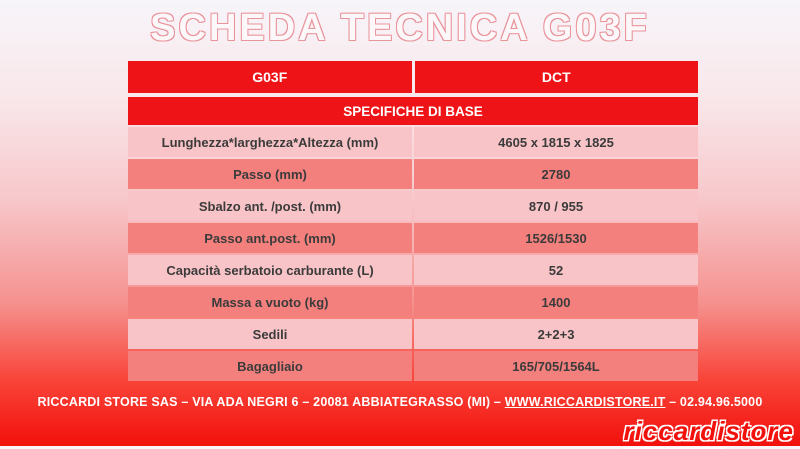 Image resolution: width=800 pixels, height=449 pixels. What do you see at coordinates (585, 402) in the screenshot?
I see `footer-website-link: WWW.RICCARDISTORE.IT` at bounding box center [585, 402].